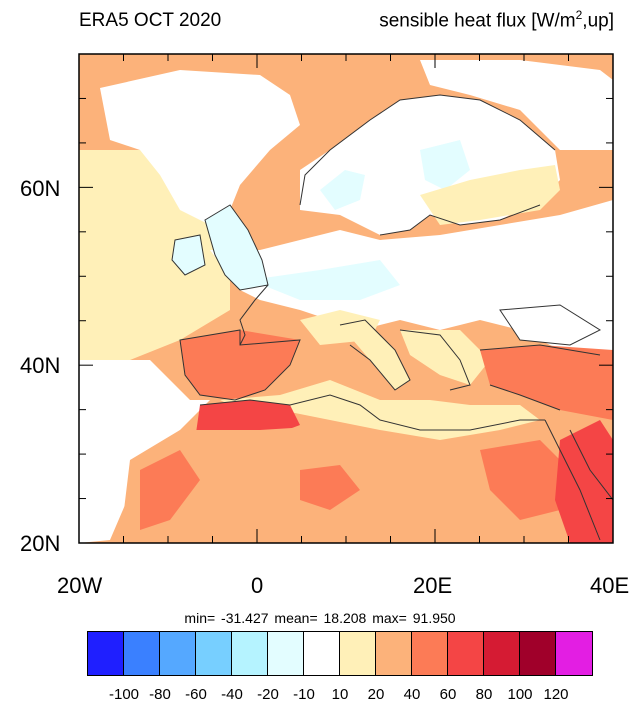 The height and width of the screenshot is (708, 640). I want to click on central-sahara-hot, so click(330, 487).